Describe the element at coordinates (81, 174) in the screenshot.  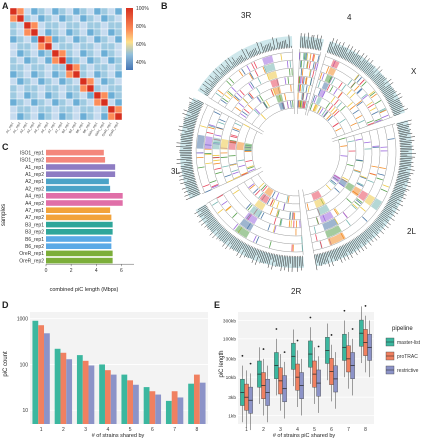
I see `bar-c` at that location.